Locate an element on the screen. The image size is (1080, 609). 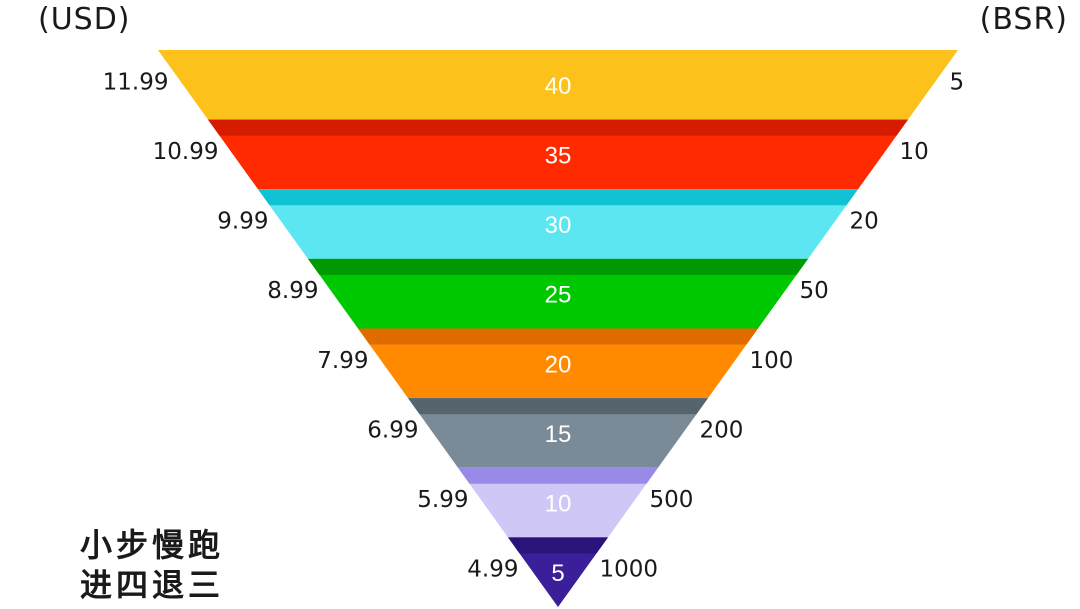
funnel-value-label: 30 is located at coordinates (558, 225).